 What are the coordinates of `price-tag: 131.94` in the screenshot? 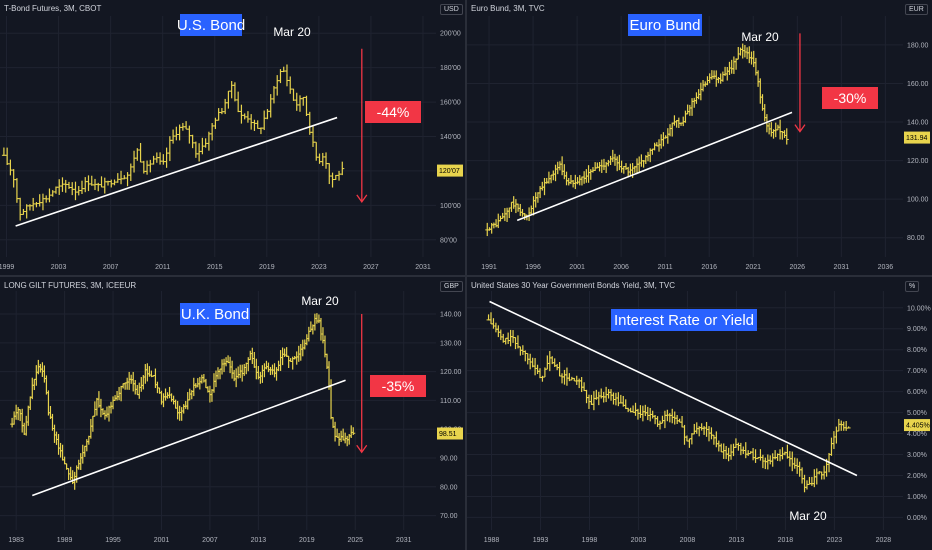 It's located at (917, 138).